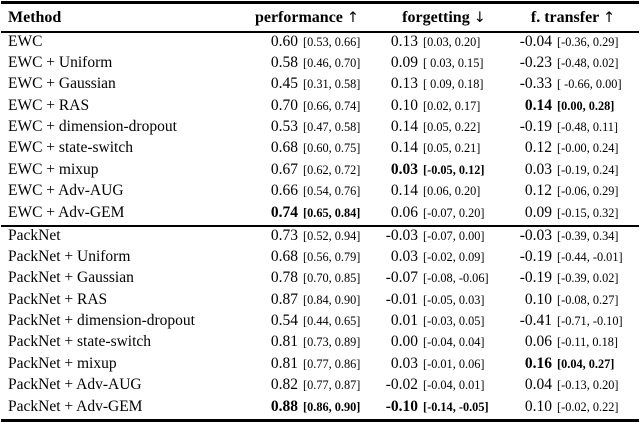 Image resolution: width=640 pixels, height=423 pixels. What do you see at coordinates (307, 407) in the screenshot?
I see `performance-cell: 0.88 [0.86, 0.90]` at bounding box center [307, 407].